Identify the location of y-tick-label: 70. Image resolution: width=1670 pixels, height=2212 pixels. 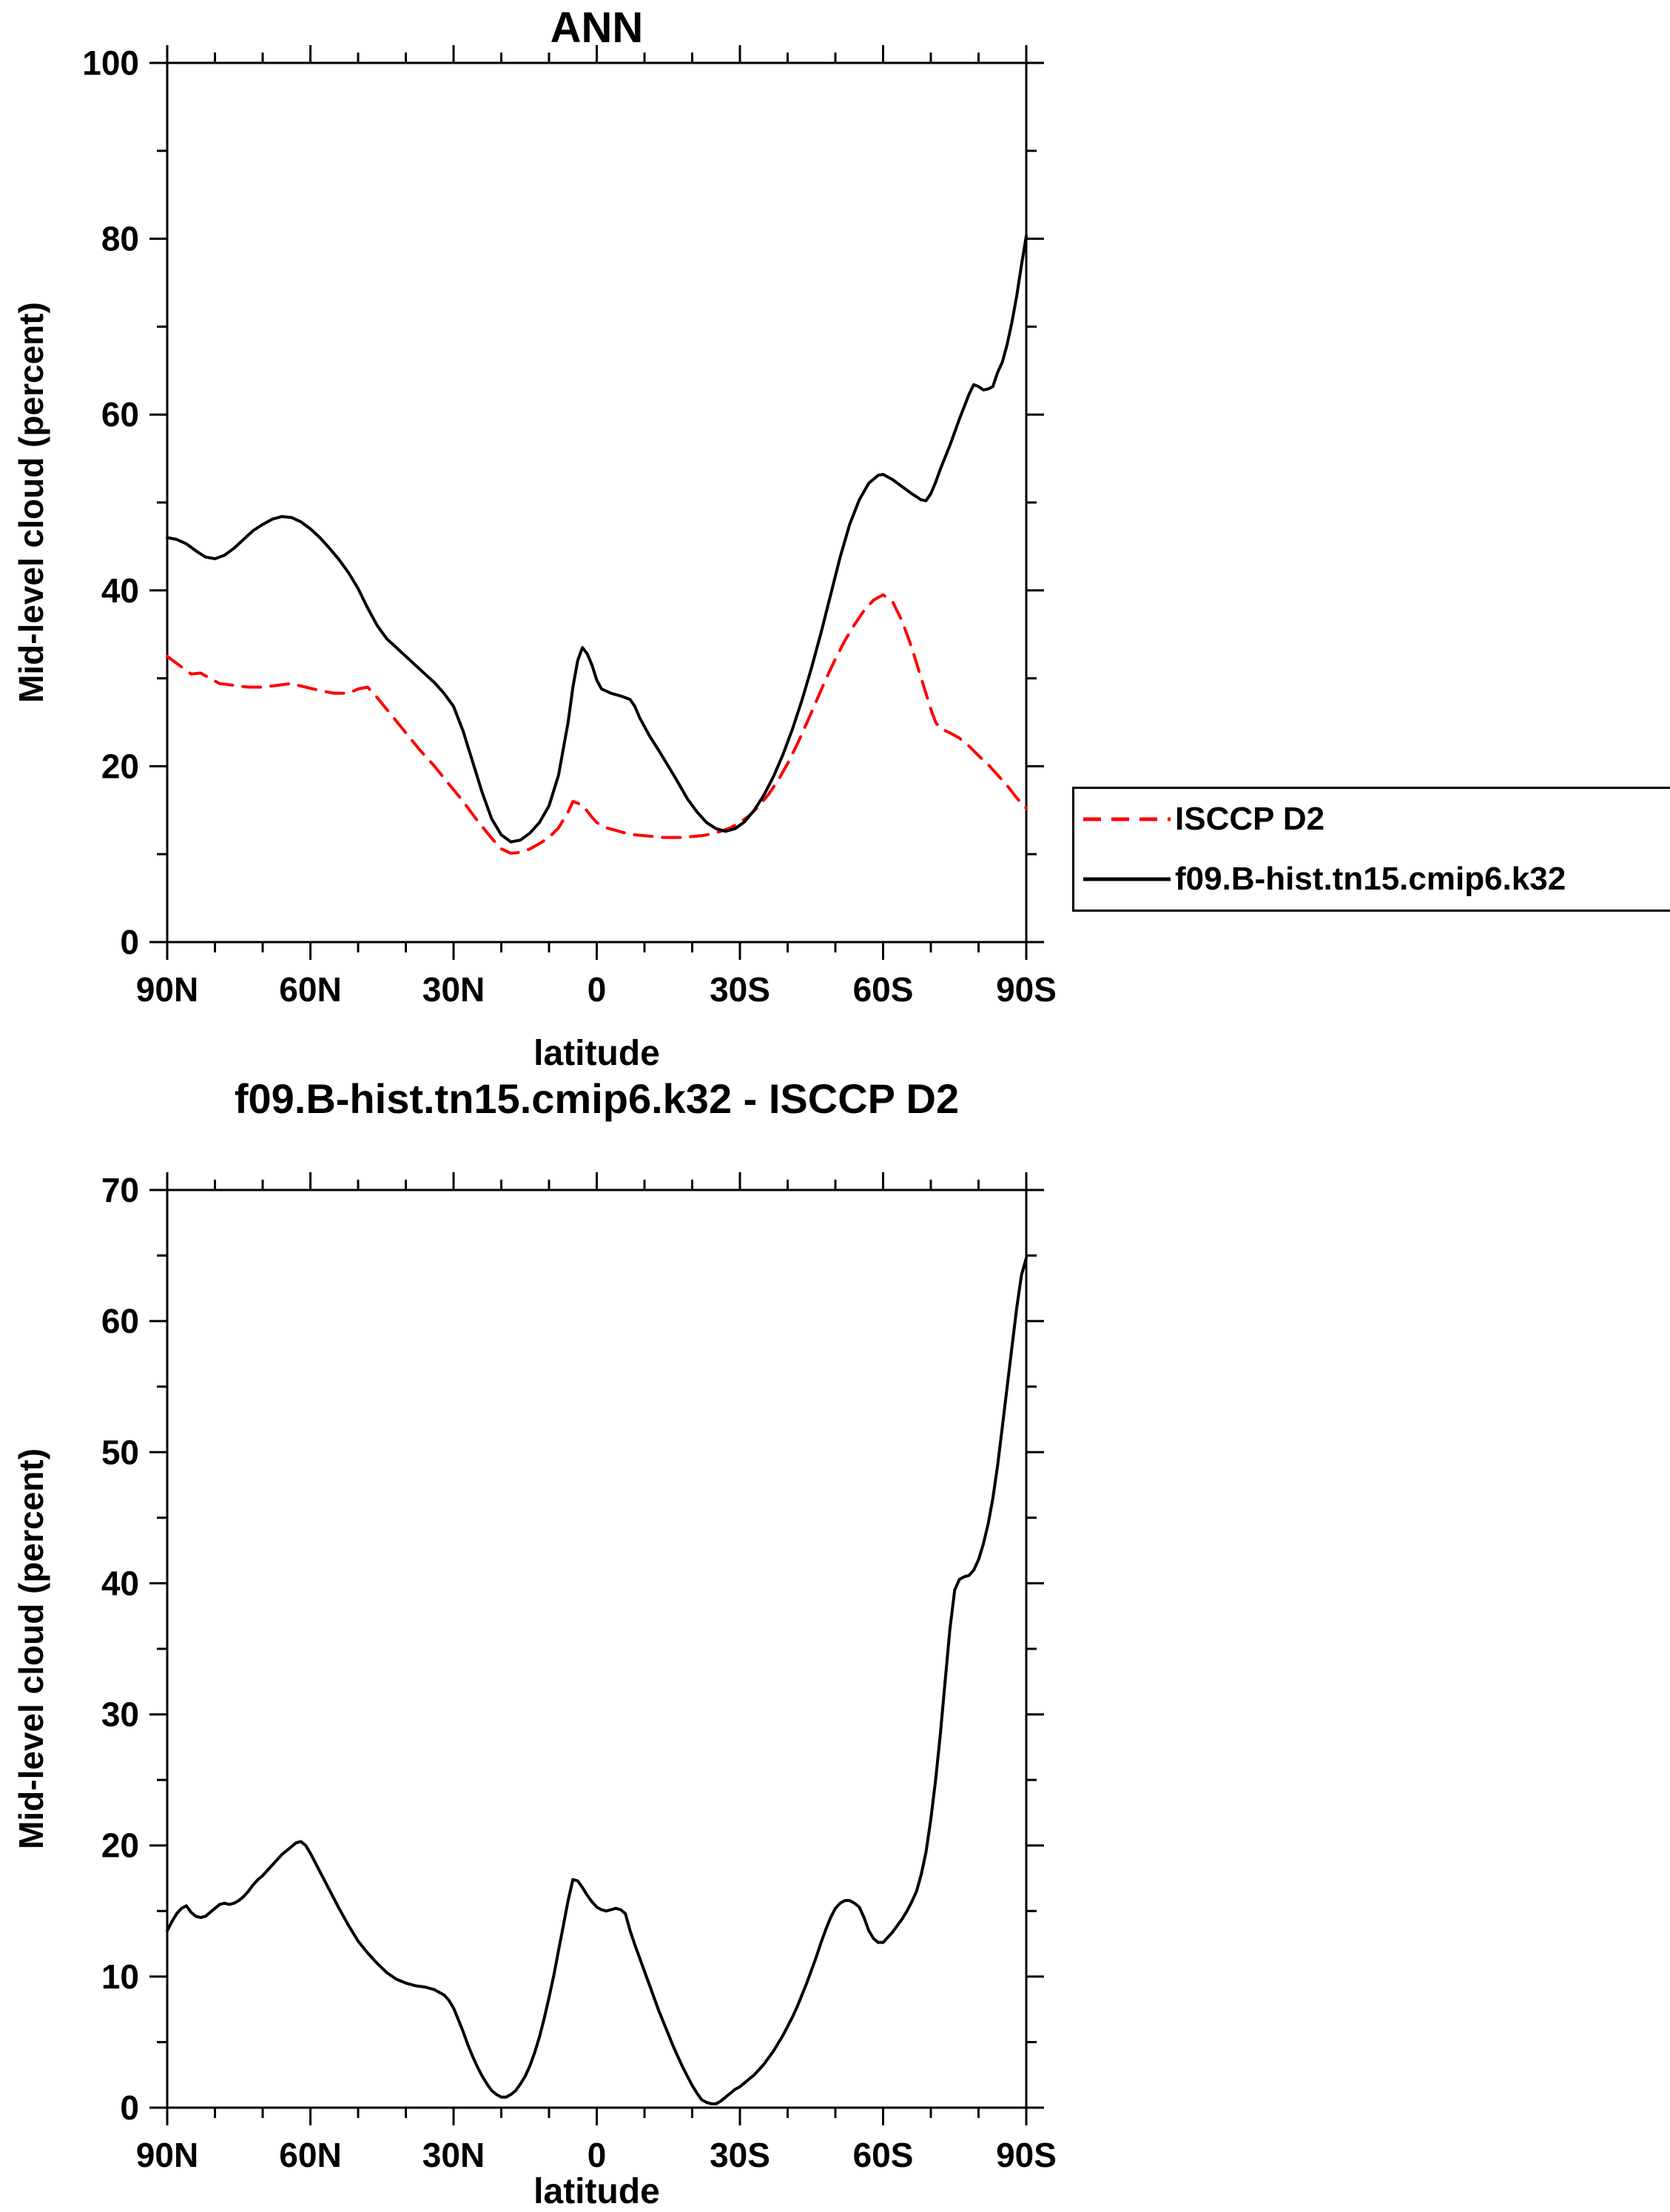
(120, 1190).